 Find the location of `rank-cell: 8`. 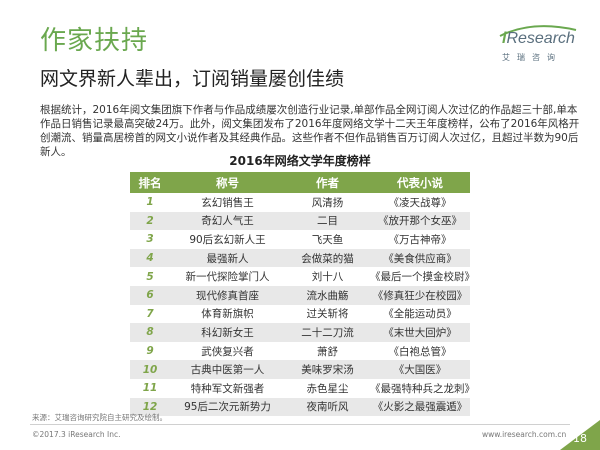

rank-cell: 8 is located at coordinates (150, 332).